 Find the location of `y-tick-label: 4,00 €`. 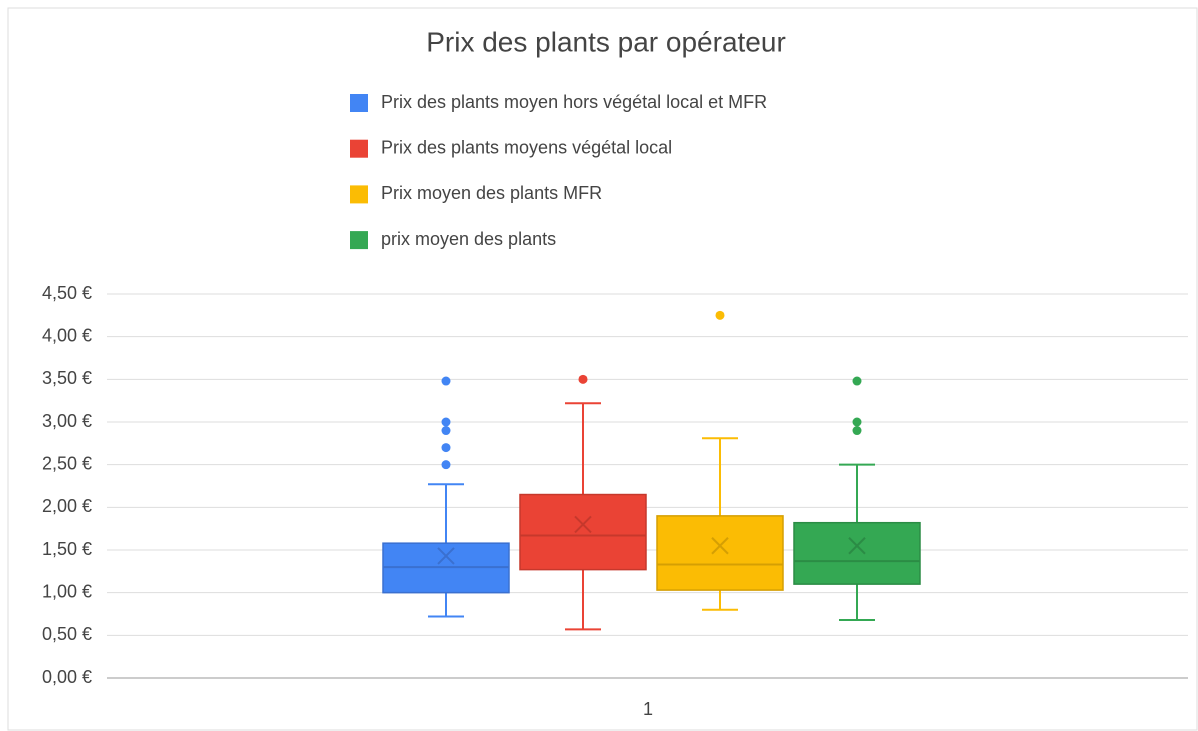

y-tick-label: 4,00 € is located at coordinates (67, 335).